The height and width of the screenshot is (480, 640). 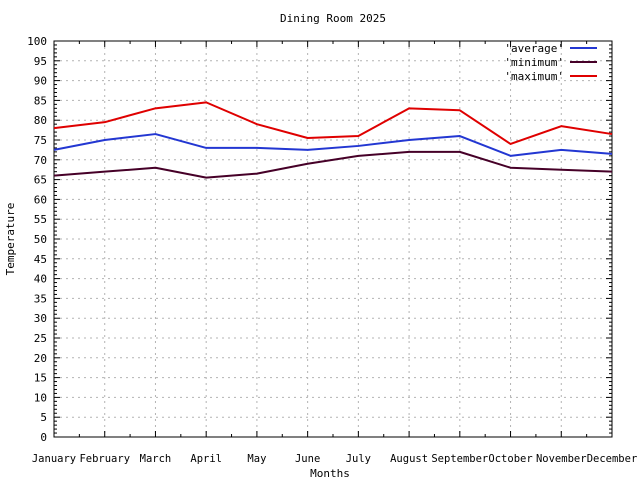 I want to click on series-line-average, so click(x=333, y=145).